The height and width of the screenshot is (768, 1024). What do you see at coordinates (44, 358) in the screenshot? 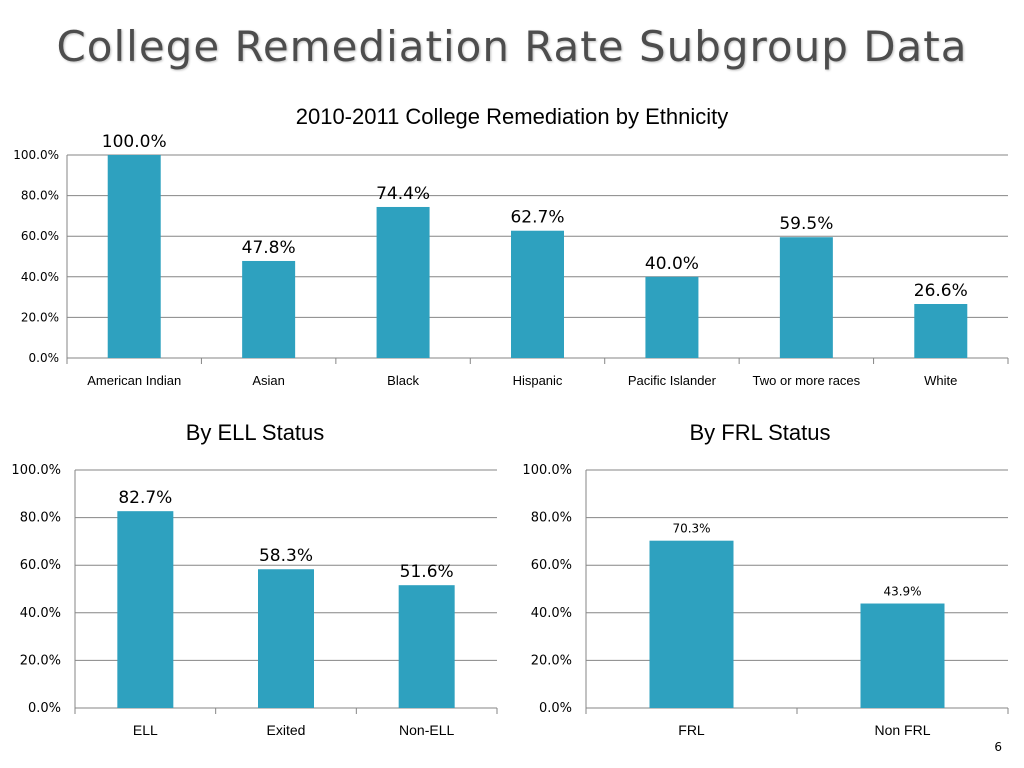
I see `ethnicity-y-tick-label: 0.0%` at bounding box center [44, 358].